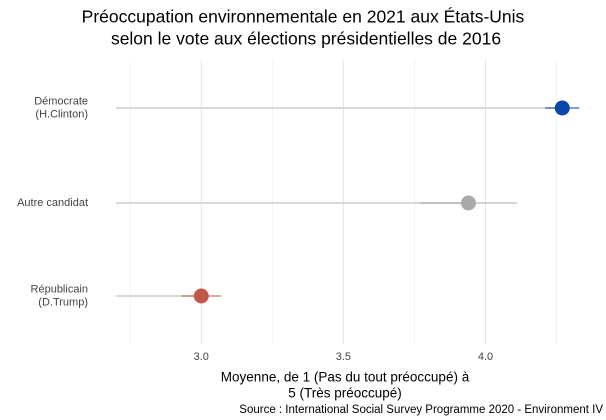 The height and width of the screenshot is (420, 606). I want to click on y-tick-label: (H.Clinton), so click(61, 114).